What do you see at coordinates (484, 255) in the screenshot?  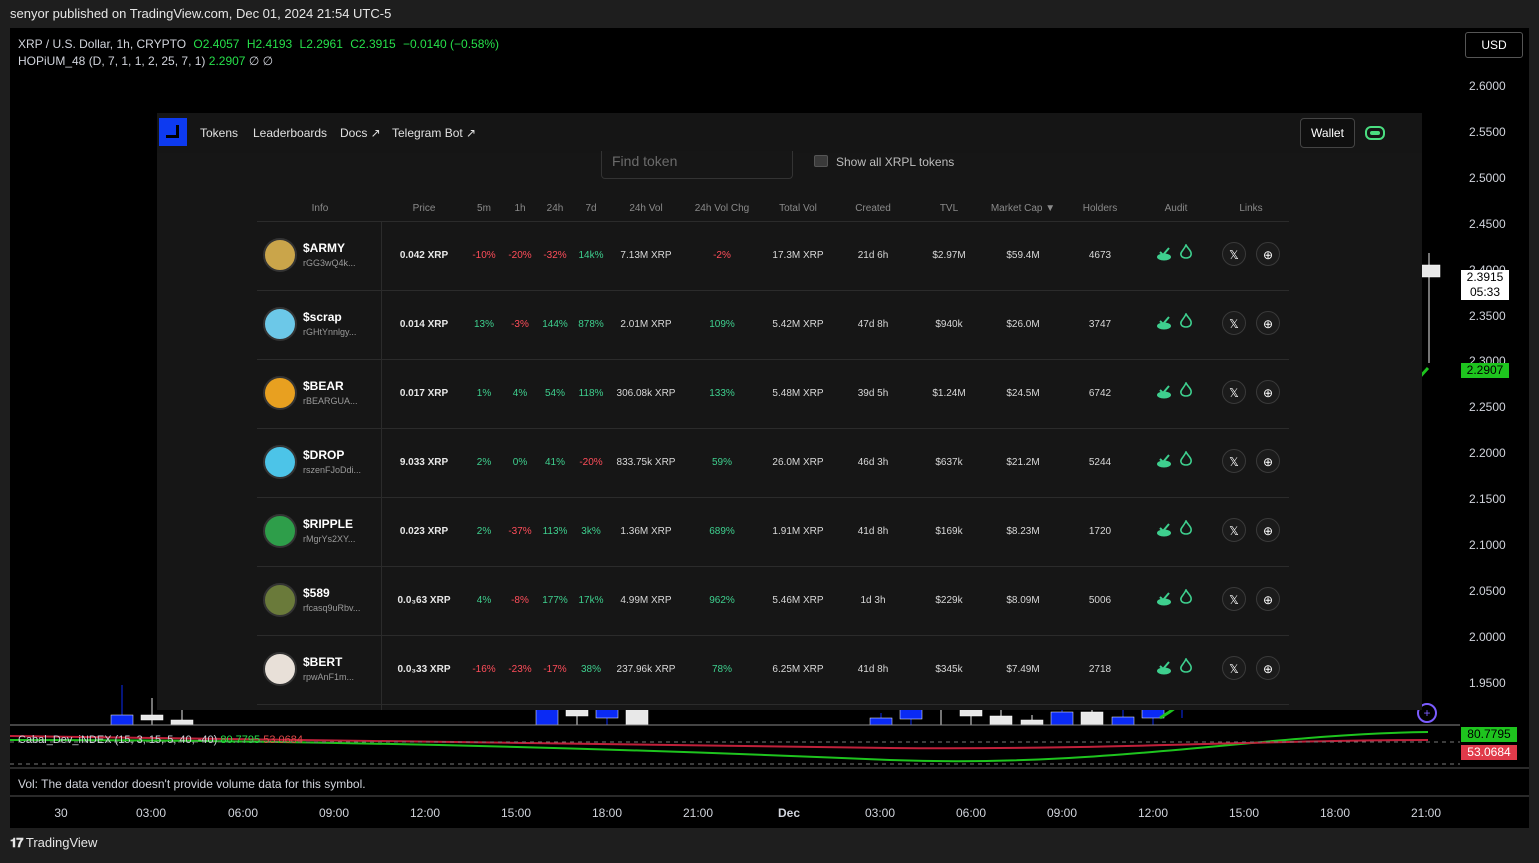 I see `cell-m5: -10%` at bounding box center [484, 255].